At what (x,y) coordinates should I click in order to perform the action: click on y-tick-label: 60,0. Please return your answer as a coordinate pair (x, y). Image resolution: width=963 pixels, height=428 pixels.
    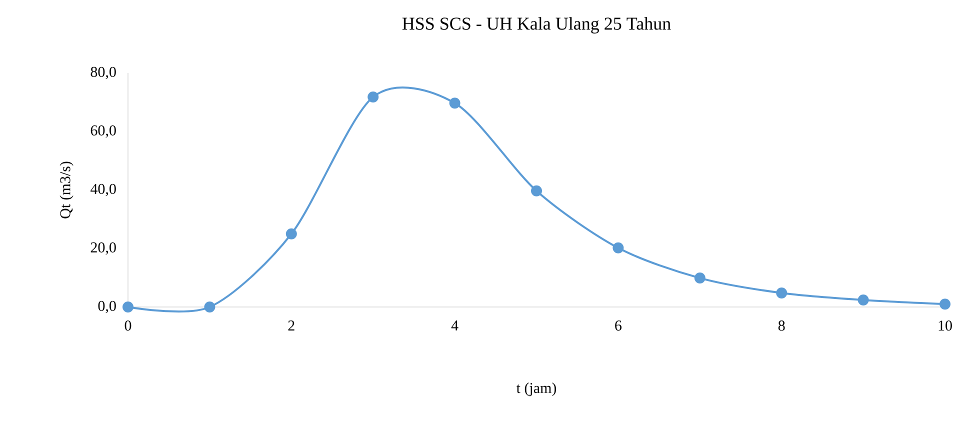
    Looking at the image, I should click on (103, 131).